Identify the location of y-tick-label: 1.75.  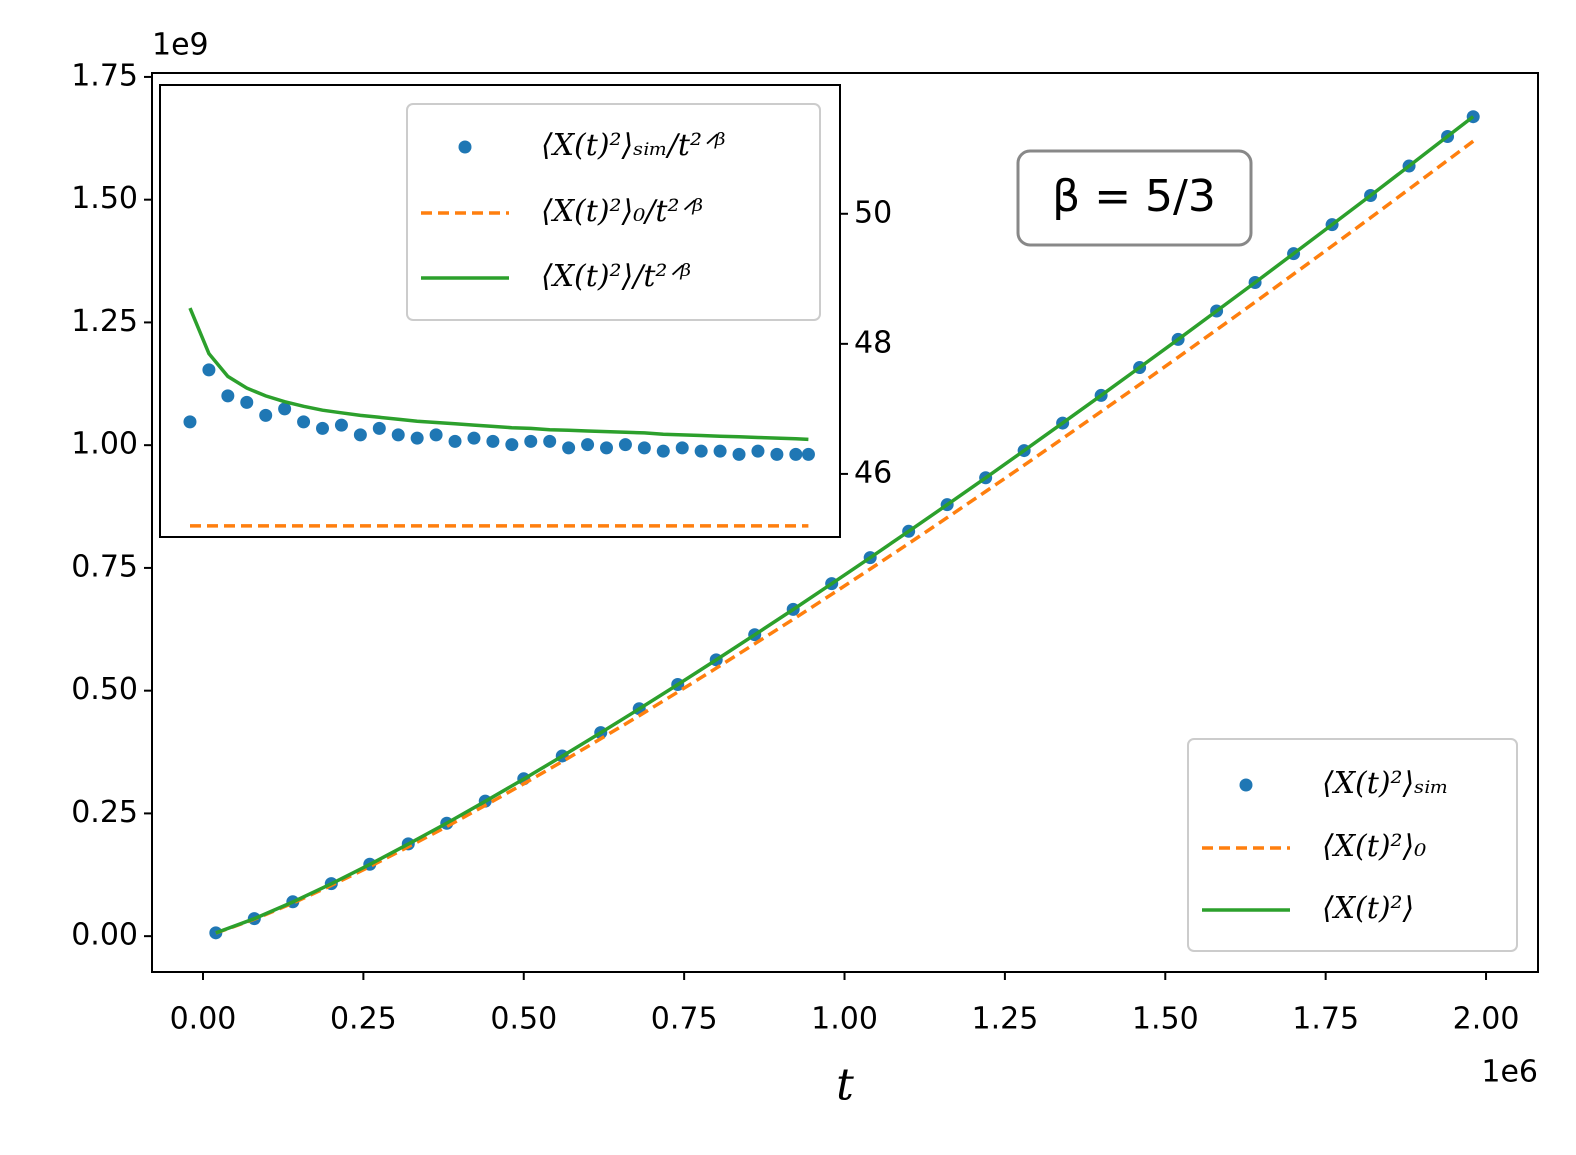
(104, 75).